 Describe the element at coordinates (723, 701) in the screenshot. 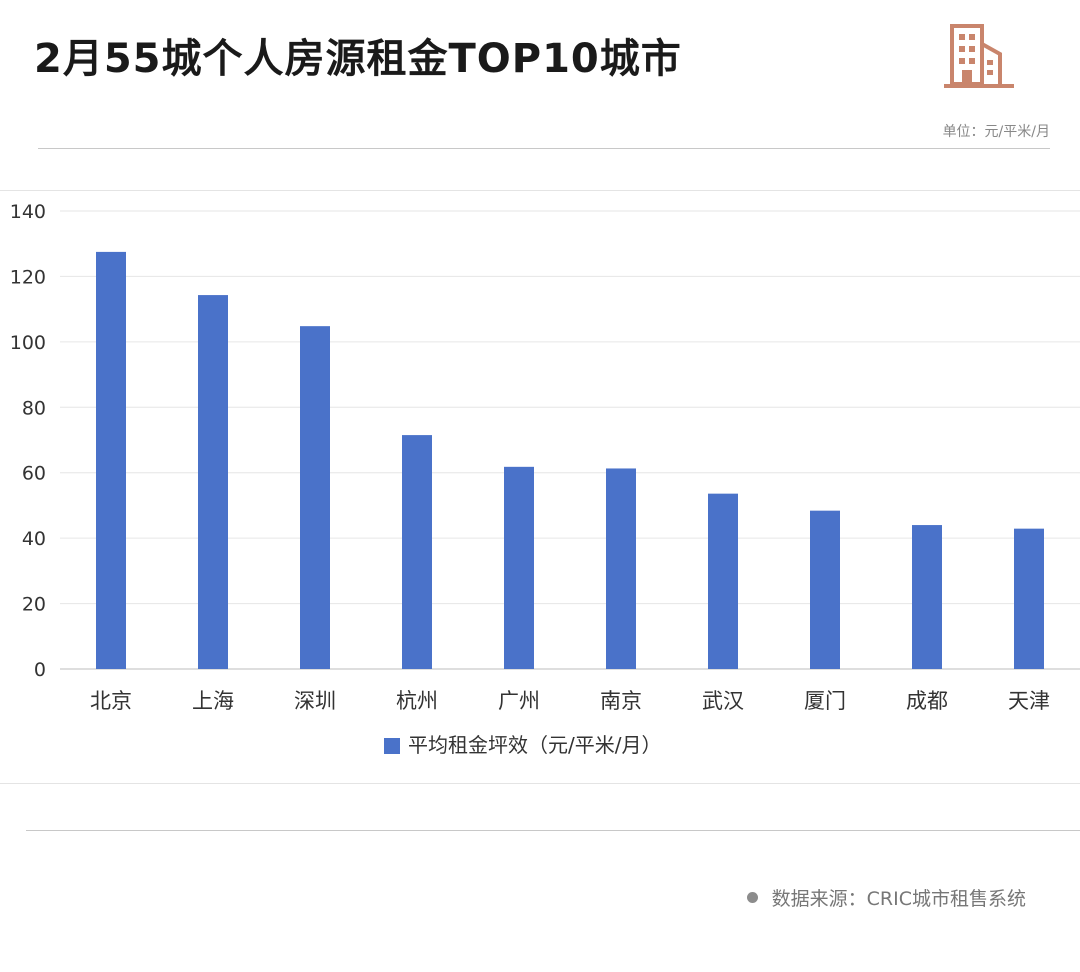

I see `x-tick-label: 武汉` at that location.